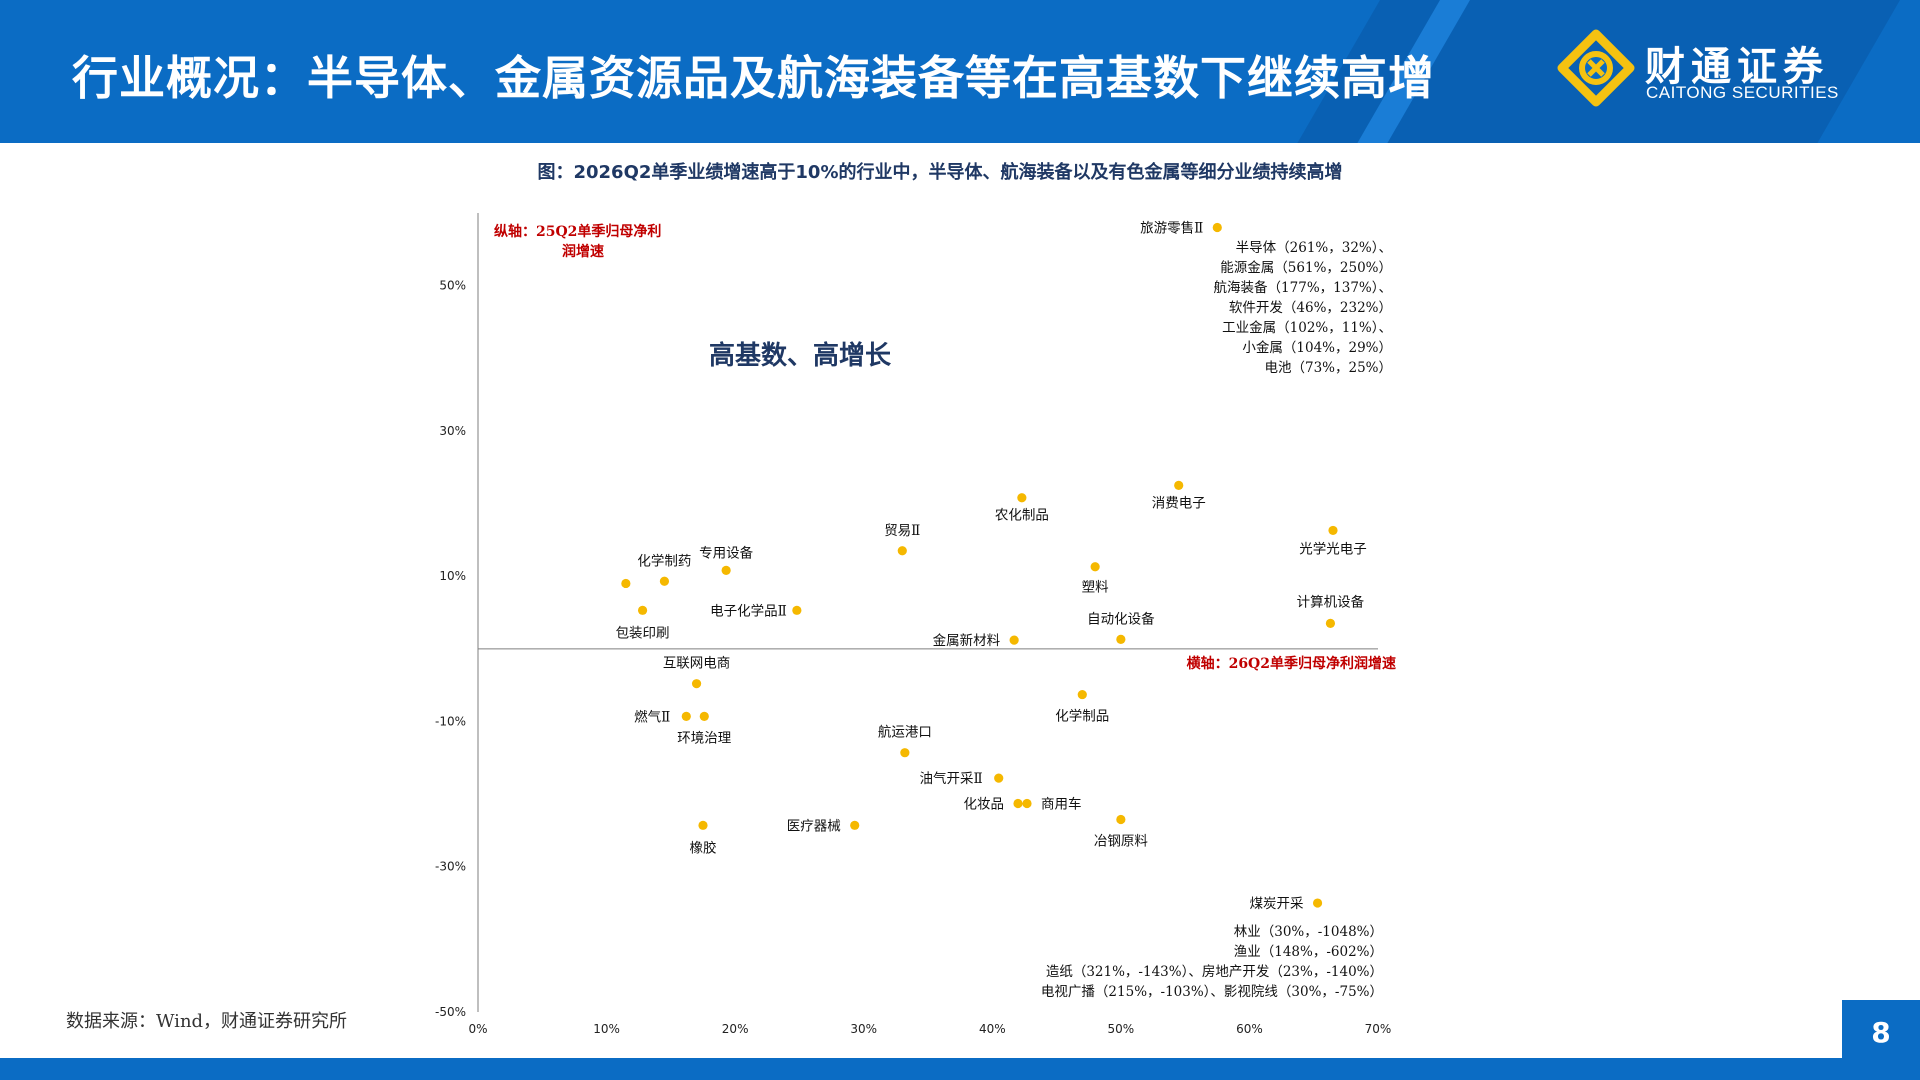 This screenshot has height=1080, width=1920. I want to click on offscale-bottom-note: 电视广播（215%，-103%）、影视院线（30%，-75%）, so click(1212, 992).